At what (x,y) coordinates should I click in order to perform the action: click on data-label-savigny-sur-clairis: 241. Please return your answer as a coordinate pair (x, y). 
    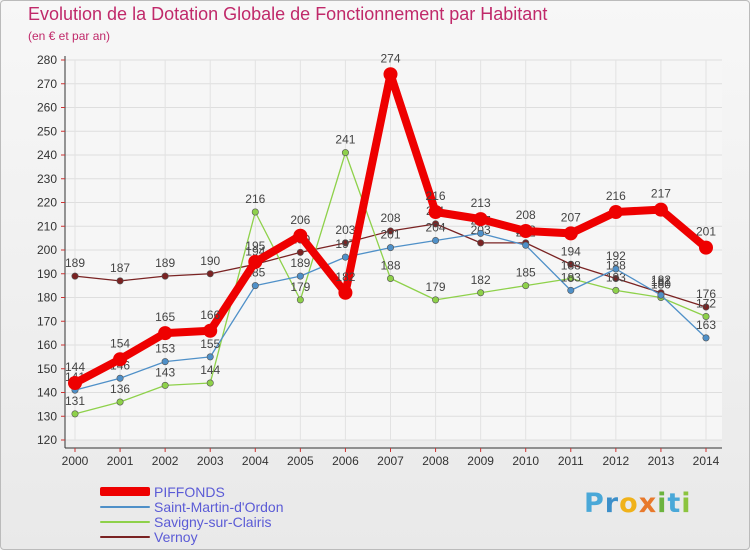
    Looking at the image, I should click on (345, 140).